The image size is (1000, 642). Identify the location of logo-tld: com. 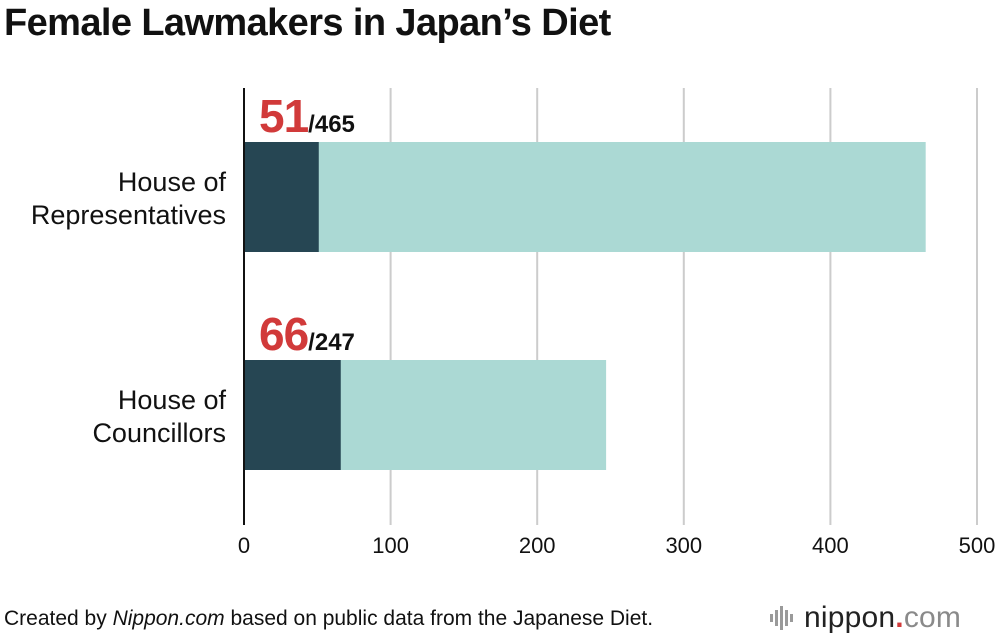
(932, 617).